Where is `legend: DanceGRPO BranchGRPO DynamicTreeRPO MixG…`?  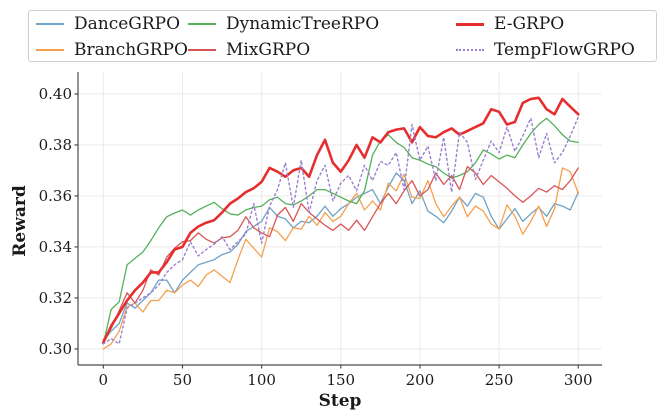
legend: DanceGRPO BranchGRPO DynamicTreeRPO MixG… is located at coordinates (342, 36).